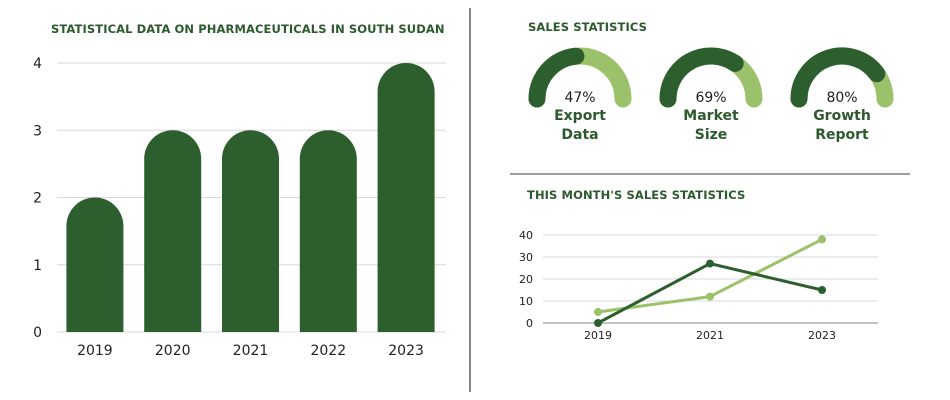  I want to click on bar-2021, so click(250, 231).